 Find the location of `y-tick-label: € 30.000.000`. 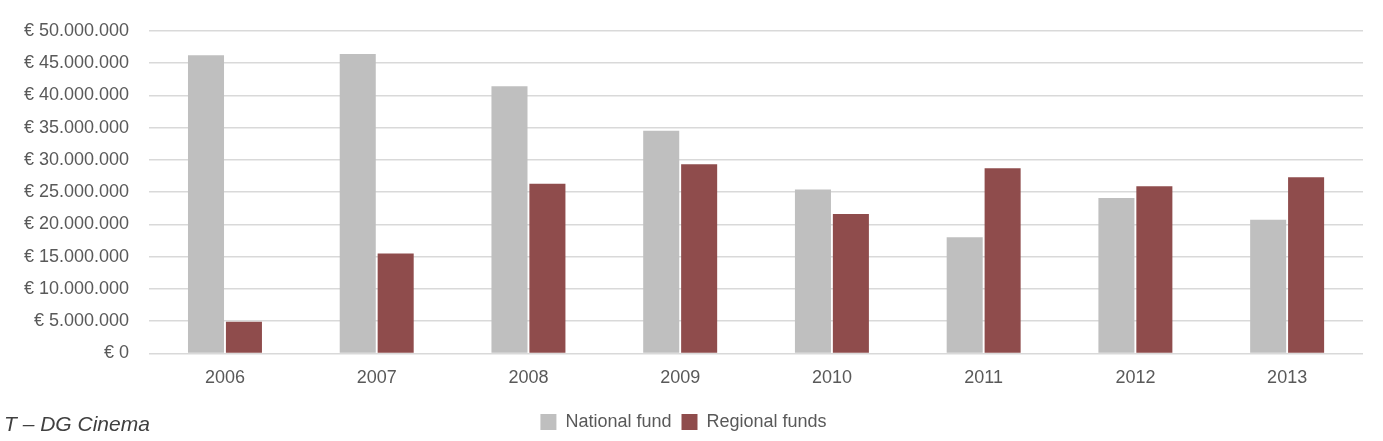

y-tick-label: € 30.000.000 is located at coordinates (76, 158).